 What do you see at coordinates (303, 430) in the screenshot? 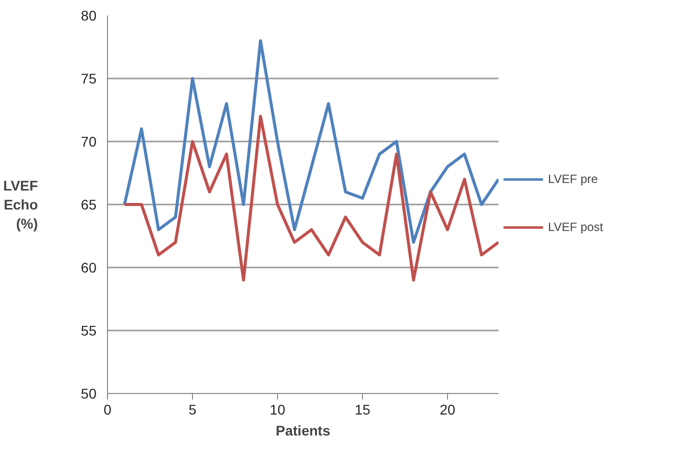
I see `x-axis-title: Patients` at bounding box center [303, 430].